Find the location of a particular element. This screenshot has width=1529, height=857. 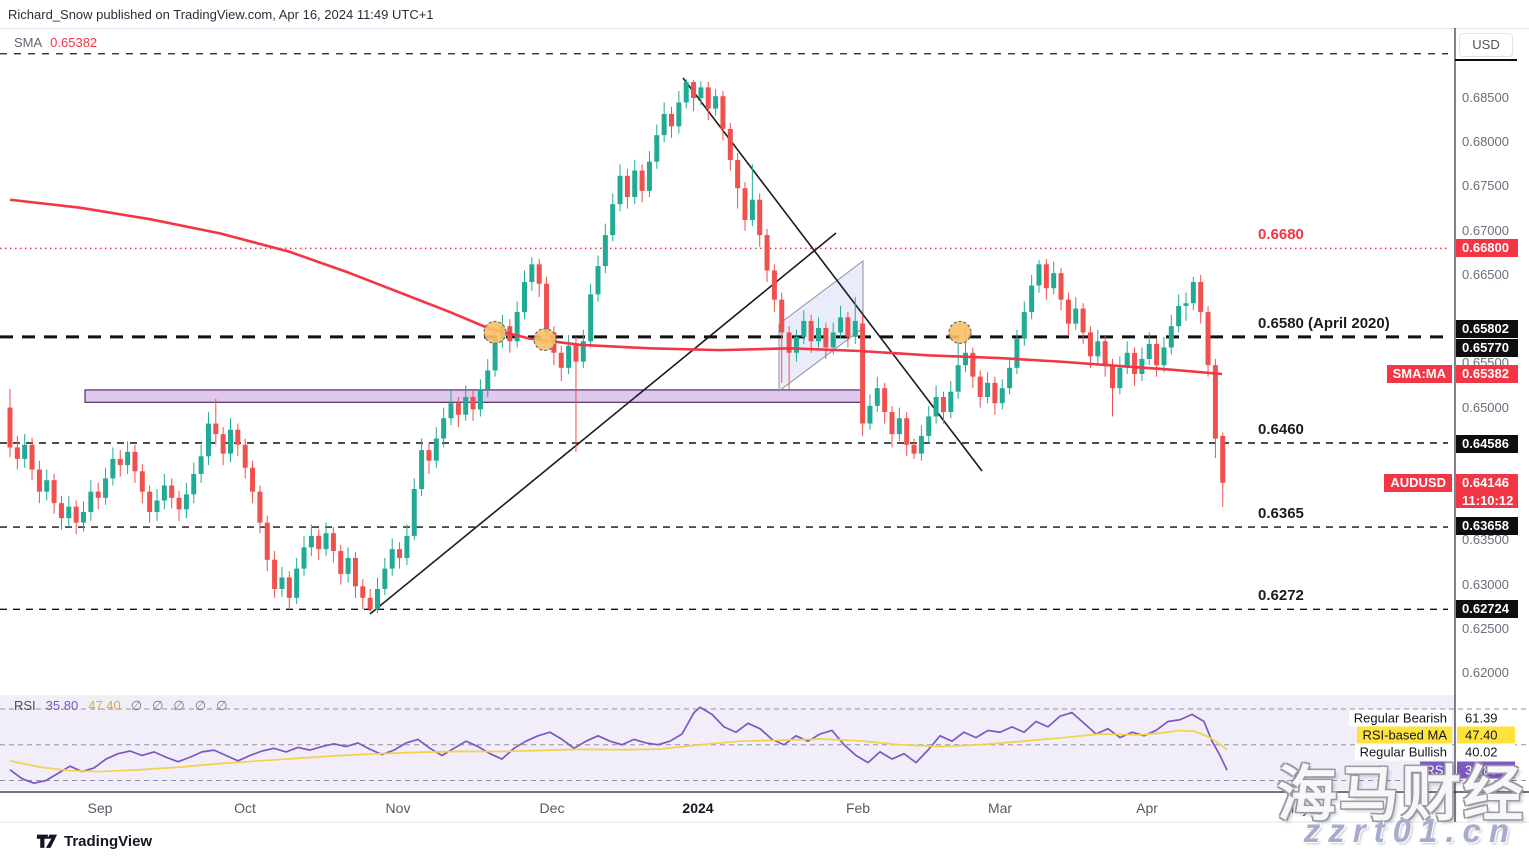

rsi-legend-value: 35.80 is located at coordinates (62, 705).